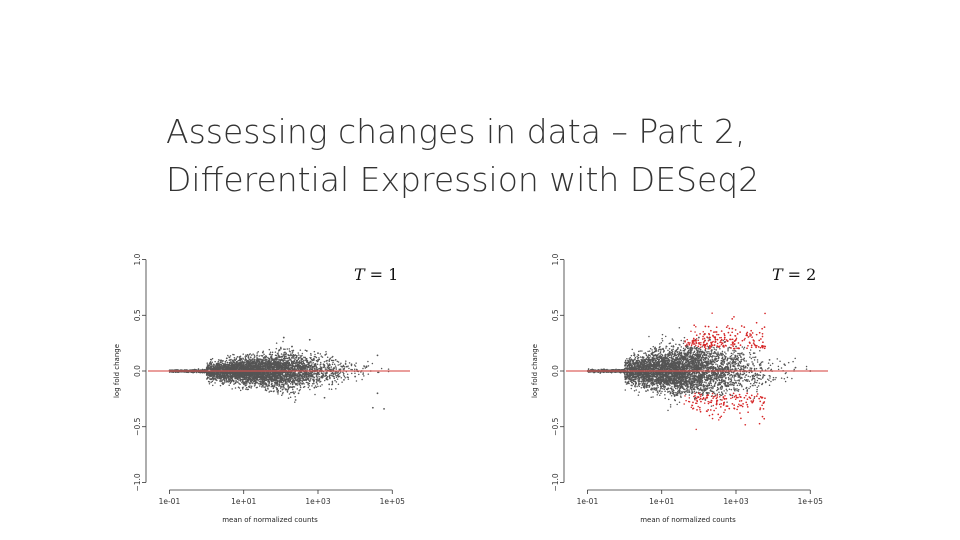 The height and width of the screenshot is (540, 960). Describe the element at coordinates (137, 426) in the screenshot. I see `y-tick-label: −0.5` at that location.